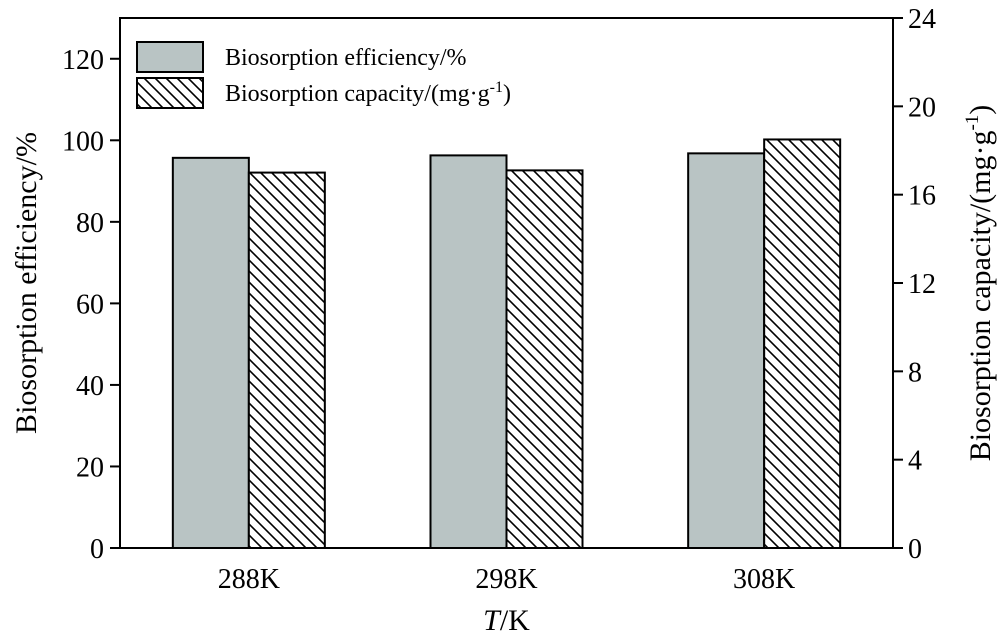 Image resolution: width=1000 pixels, height=641 pixels. What do you see at coordinates (368, 93) in the screenshot?
I see `legend-label: Biosorption capacity/(mg·g-1)` at bounding box center [368, 93].